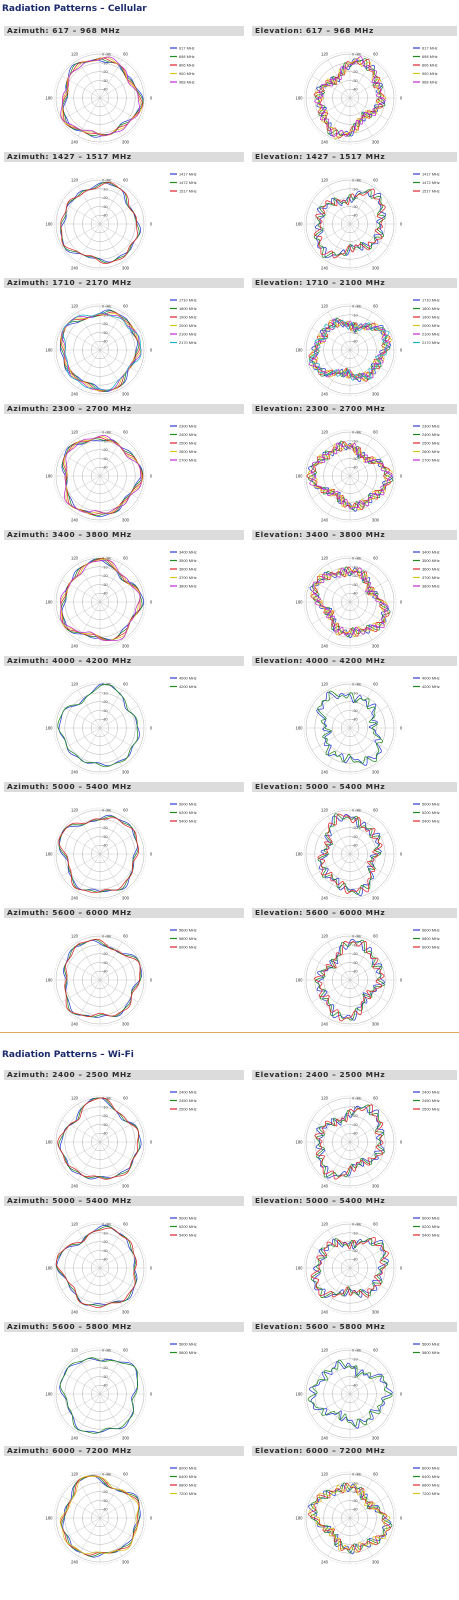 The image size is (459, 1600). Describe the element at coordinates (431, 585) in the screenshot. I see `legend-label: 3800 MHz` at that location.